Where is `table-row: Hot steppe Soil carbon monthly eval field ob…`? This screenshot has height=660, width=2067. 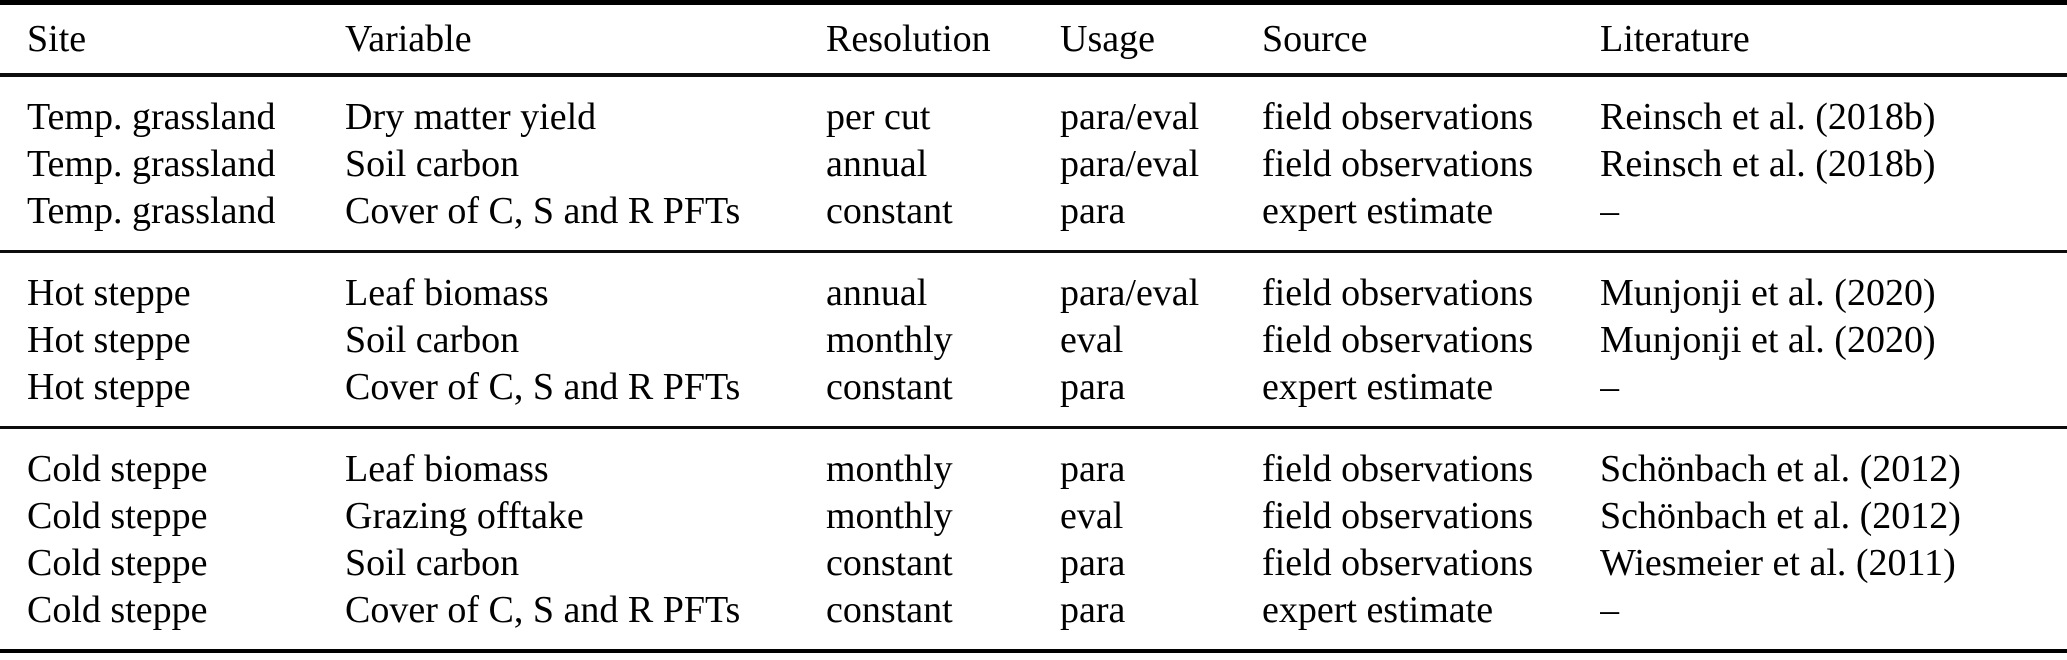 table-row: Hot steppe Soil carbon monthly eval field ob… is located at coordinates (1033, 340).